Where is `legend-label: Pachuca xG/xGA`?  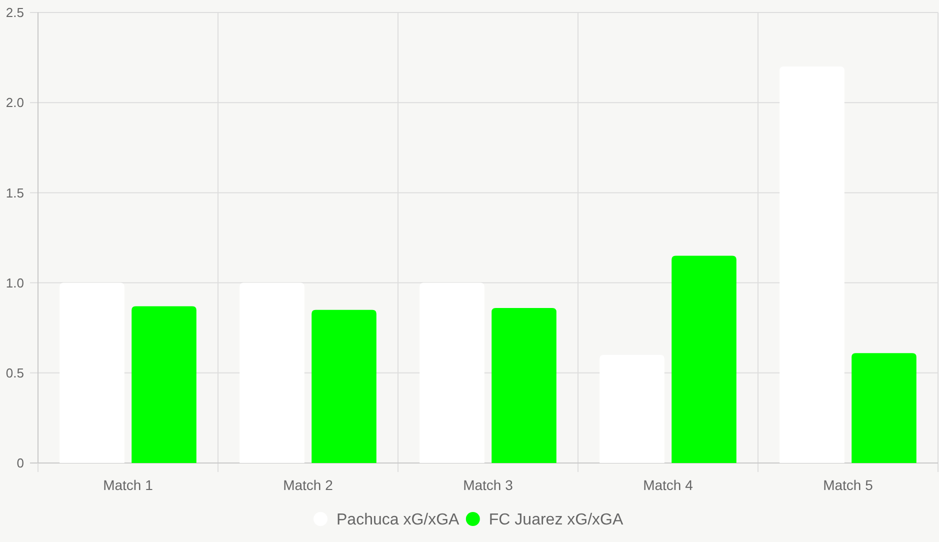
legend-label: Pachuca xG/xGA is located at coordinates (398, 520).